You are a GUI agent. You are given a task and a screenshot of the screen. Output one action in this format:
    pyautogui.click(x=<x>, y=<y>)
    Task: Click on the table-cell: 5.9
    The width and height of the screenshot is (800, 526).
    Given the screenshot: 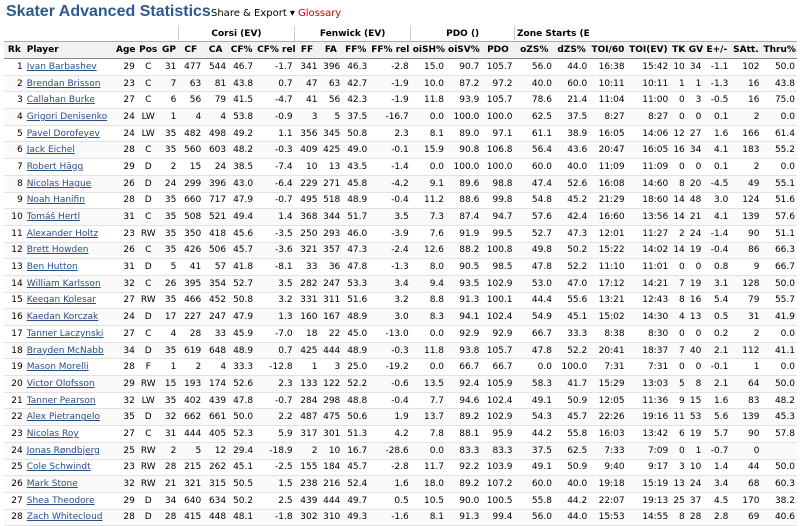 What is the action you would take?
    pyautogui.click(x=275, y=434)
    